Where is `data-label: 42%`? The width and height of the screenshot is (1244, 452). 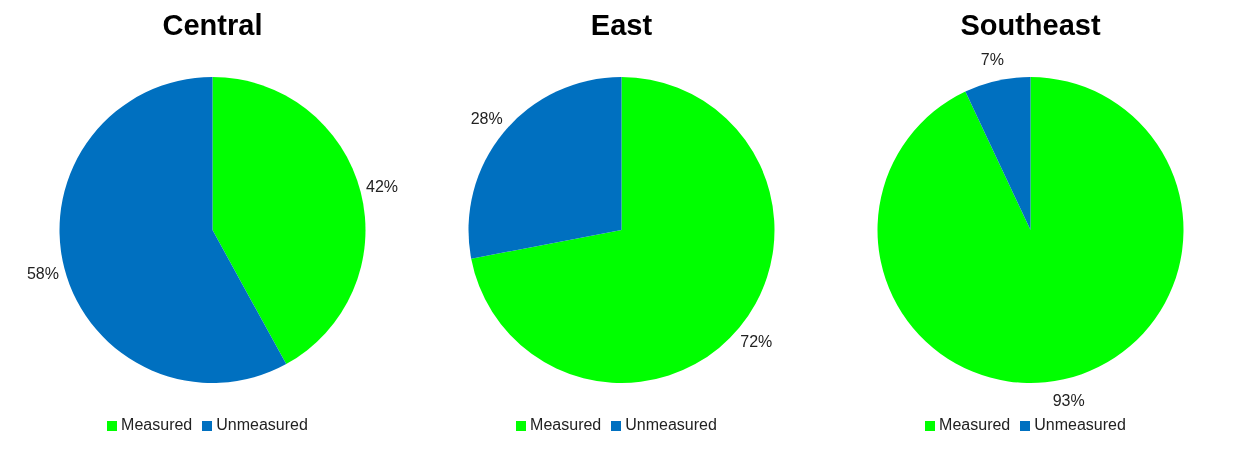 data-label: 42% is located at coordinates (382, 186).